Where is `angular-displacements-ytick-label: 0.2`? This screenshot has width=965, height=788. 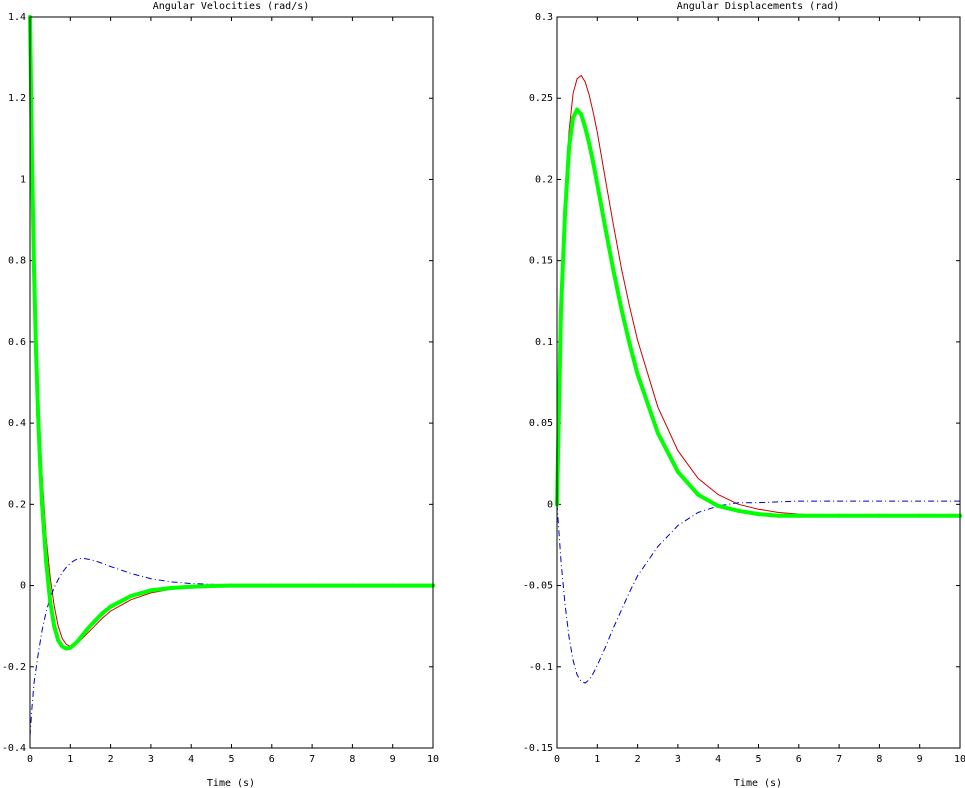
angular-displacements-ytick-label: 0.2 is located at coordinates (544, 179).